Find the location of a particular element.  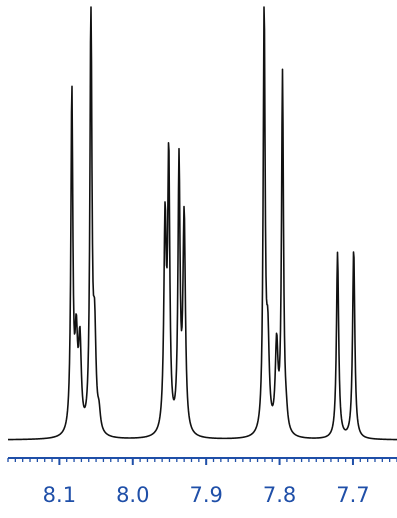

x-axis-minor-ticks is located at coordinates (202, 460).